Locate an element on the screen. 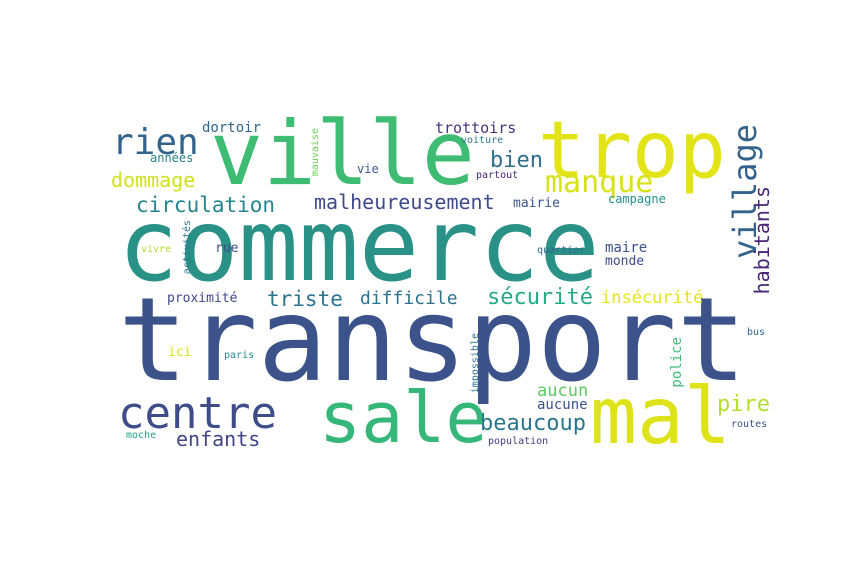 This screenshot has height=576, width=864. word-mal: mal is located at coordinates (660, 417).